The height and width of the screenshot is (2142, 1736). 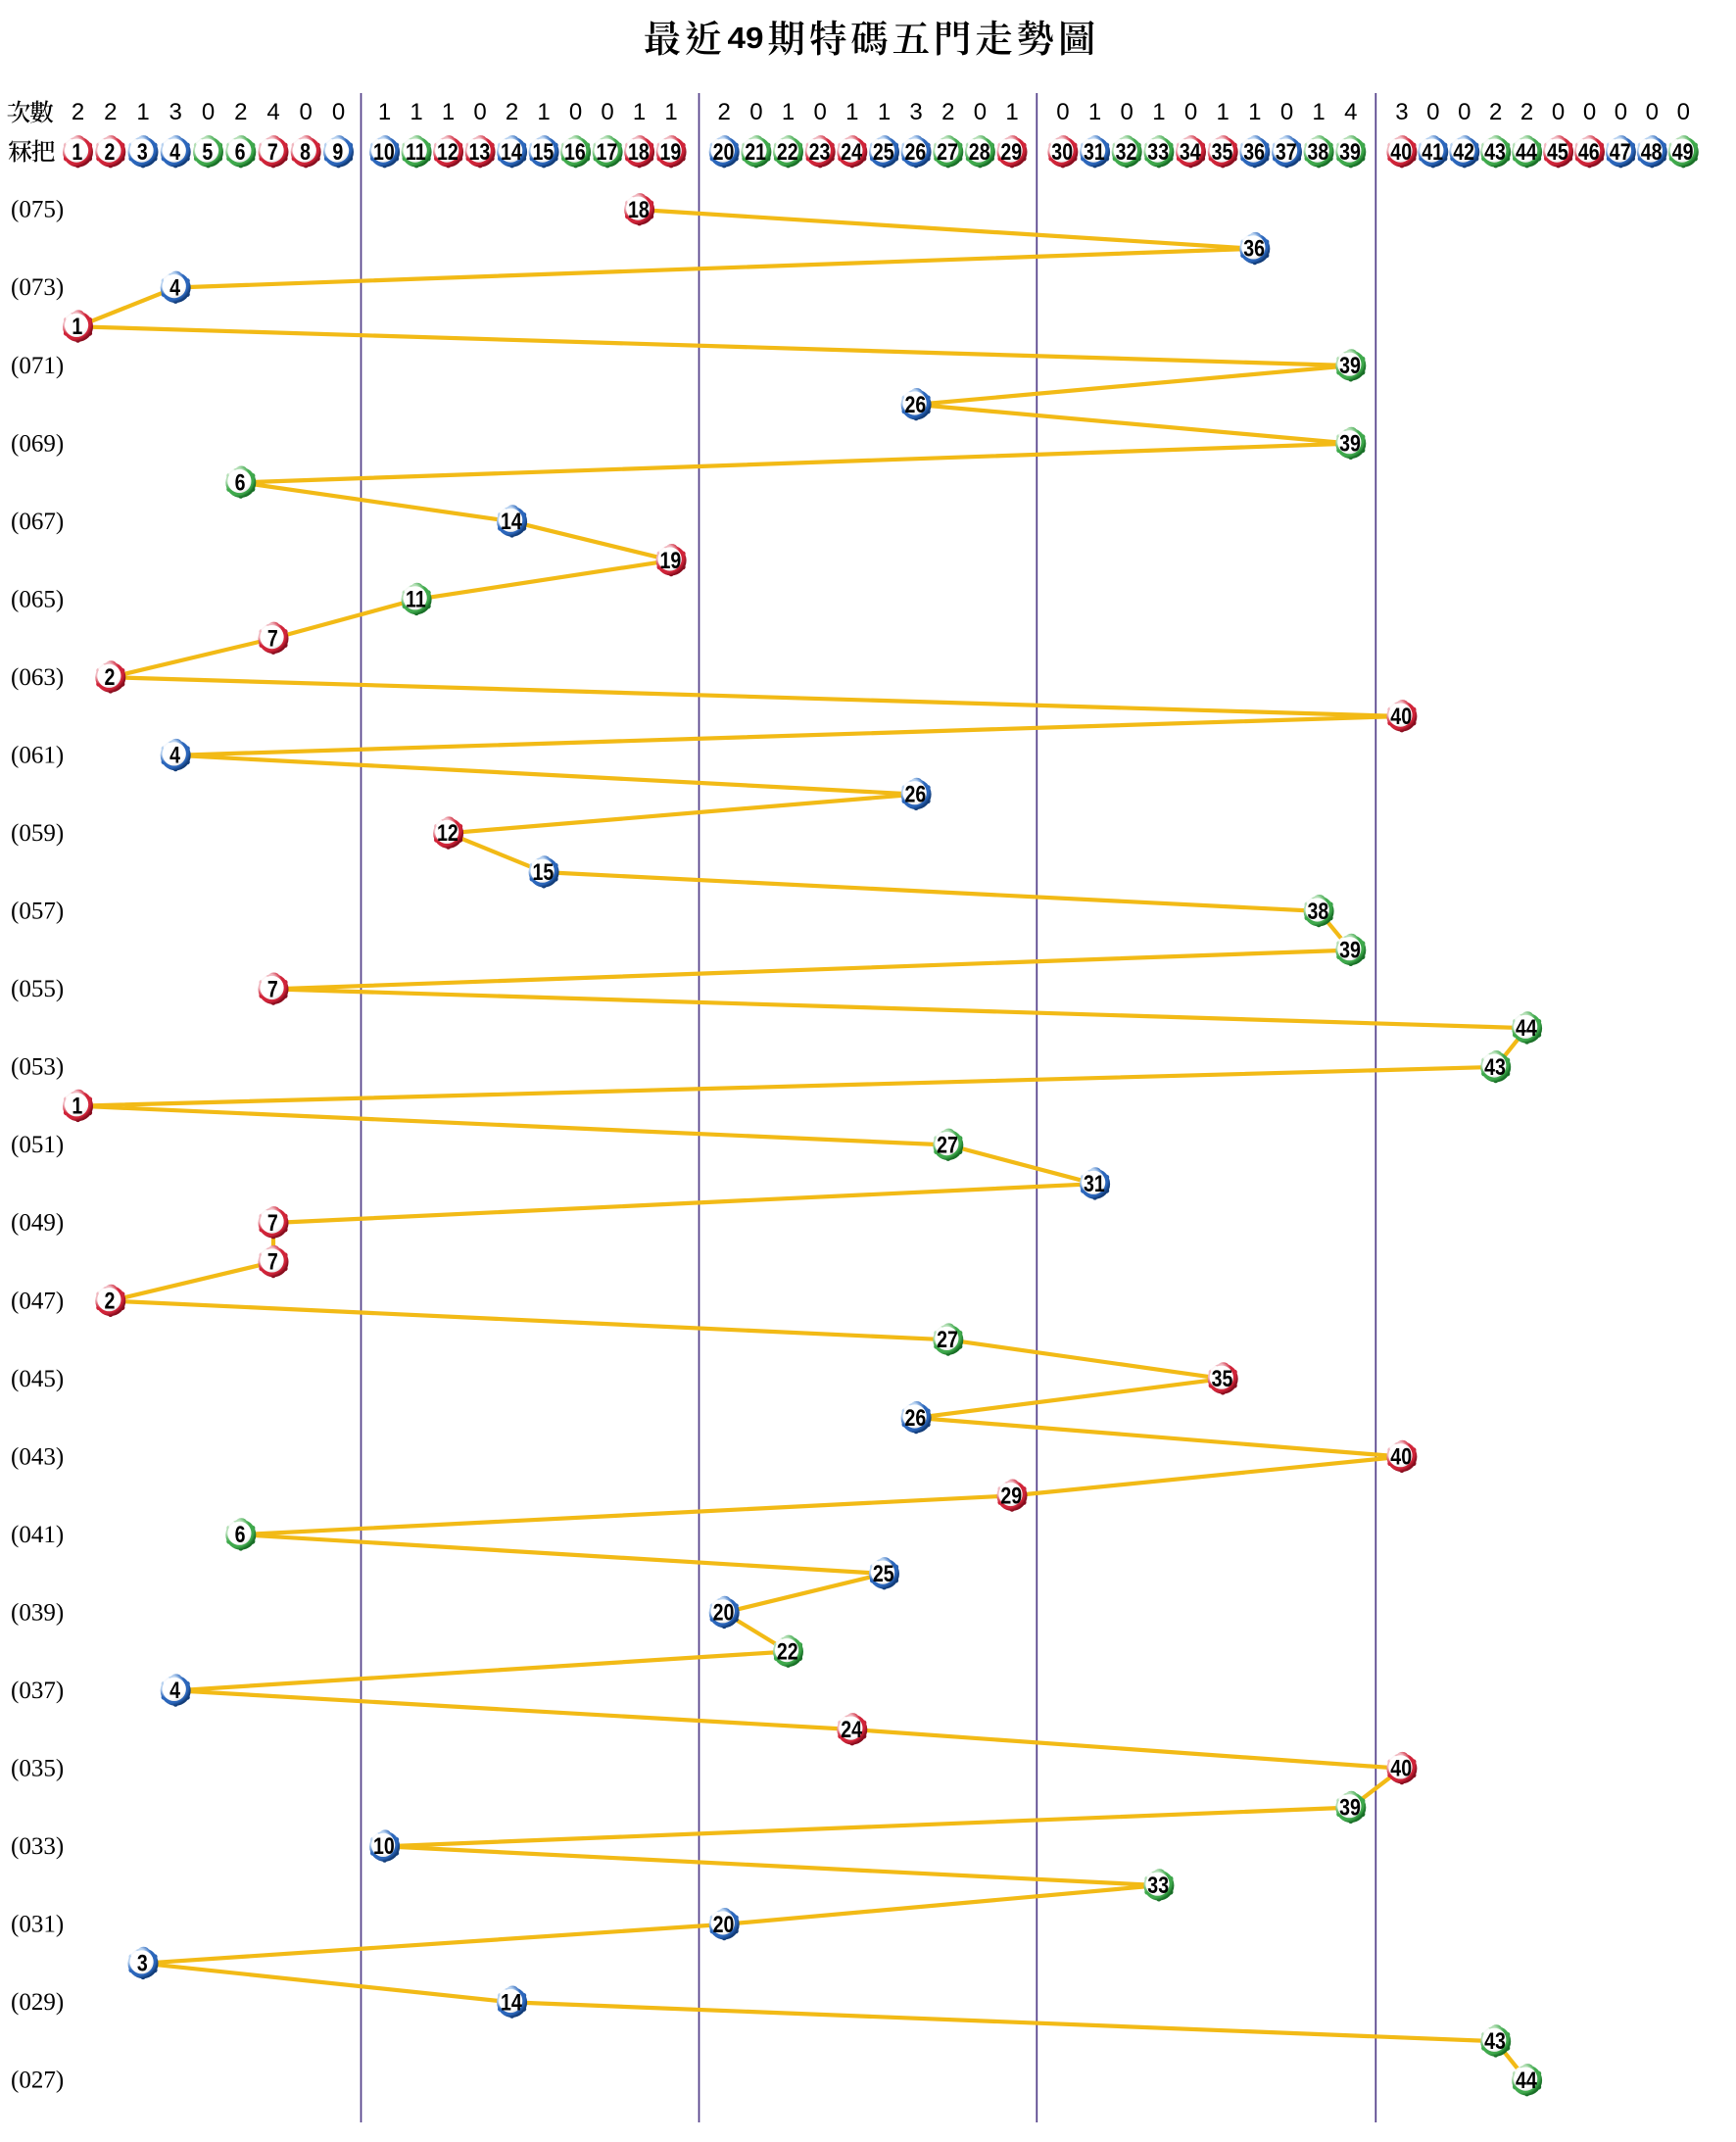 What do you see at coordinates (608, 152) in the screenshot?
I see `svg-text: 17` at bounding box center [608, 152].